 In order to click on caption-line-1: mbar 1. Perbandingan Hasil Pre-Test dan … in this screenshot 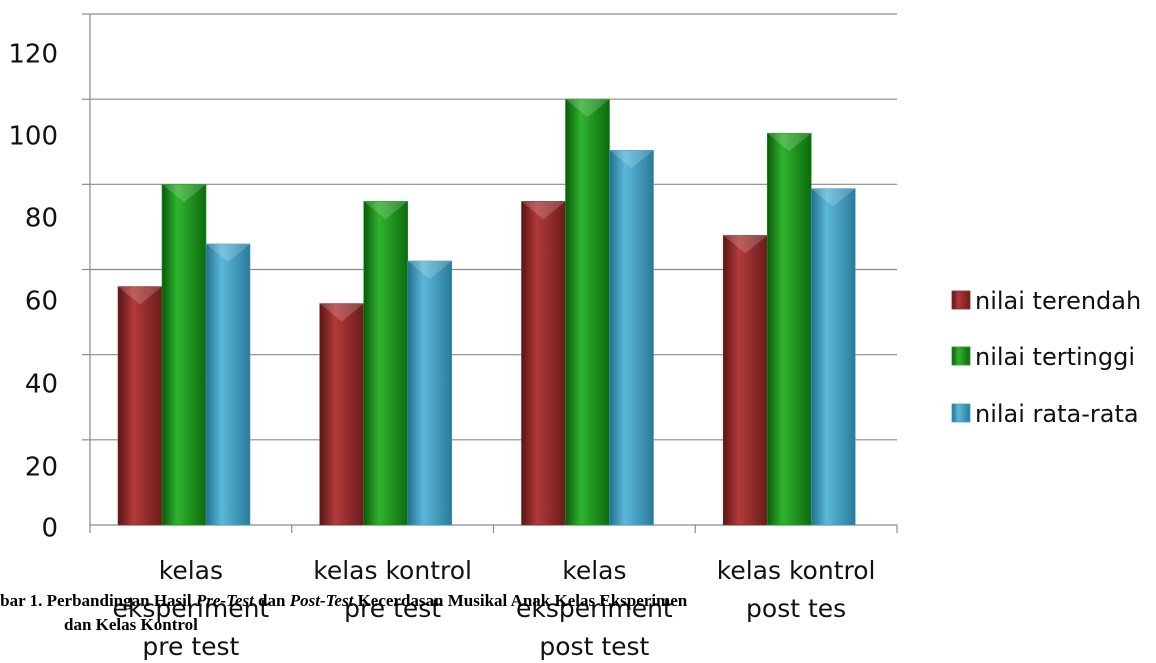, I will do `click(343, 601)`.